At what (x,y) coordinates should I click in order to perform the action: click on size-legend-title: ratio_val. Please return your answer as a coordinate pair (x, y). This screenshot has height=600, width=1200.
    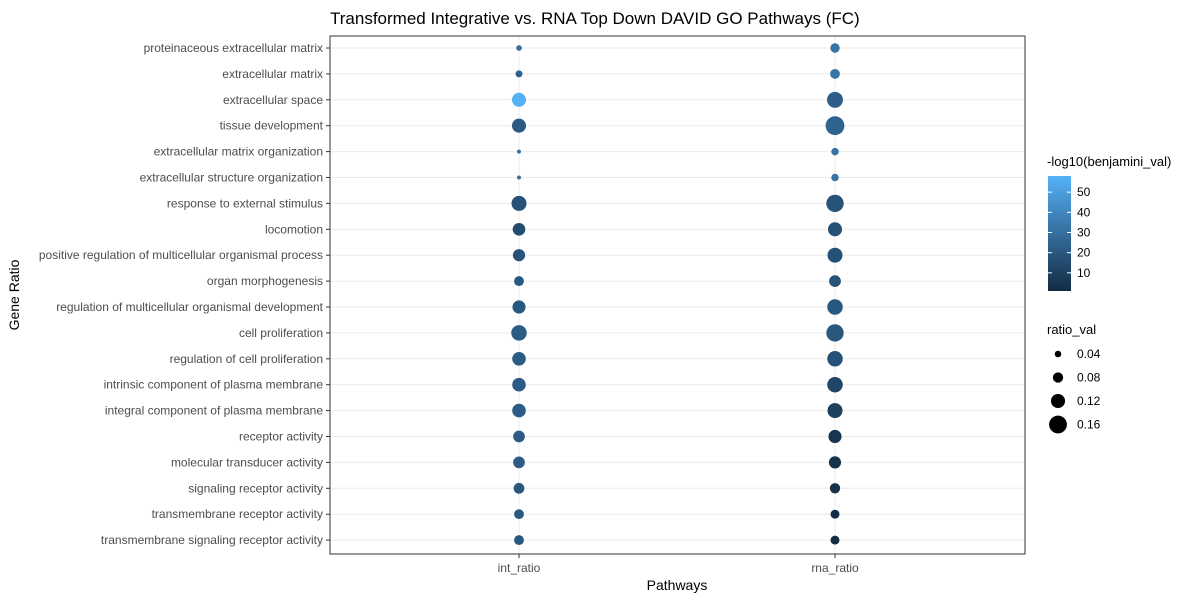
    Looking at the image, I should click on (1071, 329).